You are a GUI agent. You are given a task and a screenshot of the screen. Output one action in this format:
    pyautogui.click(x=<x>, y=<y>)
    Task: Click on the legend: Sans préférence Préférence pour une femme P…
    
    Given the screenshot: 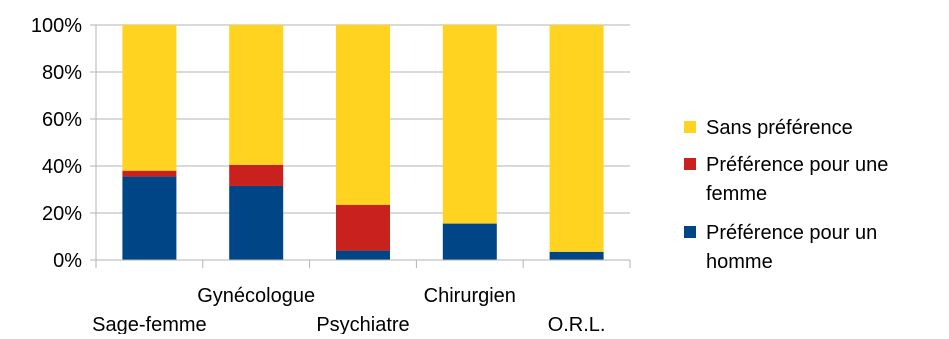 What is the action you would take?
    pyautogui.click(x=786, y=195)
    